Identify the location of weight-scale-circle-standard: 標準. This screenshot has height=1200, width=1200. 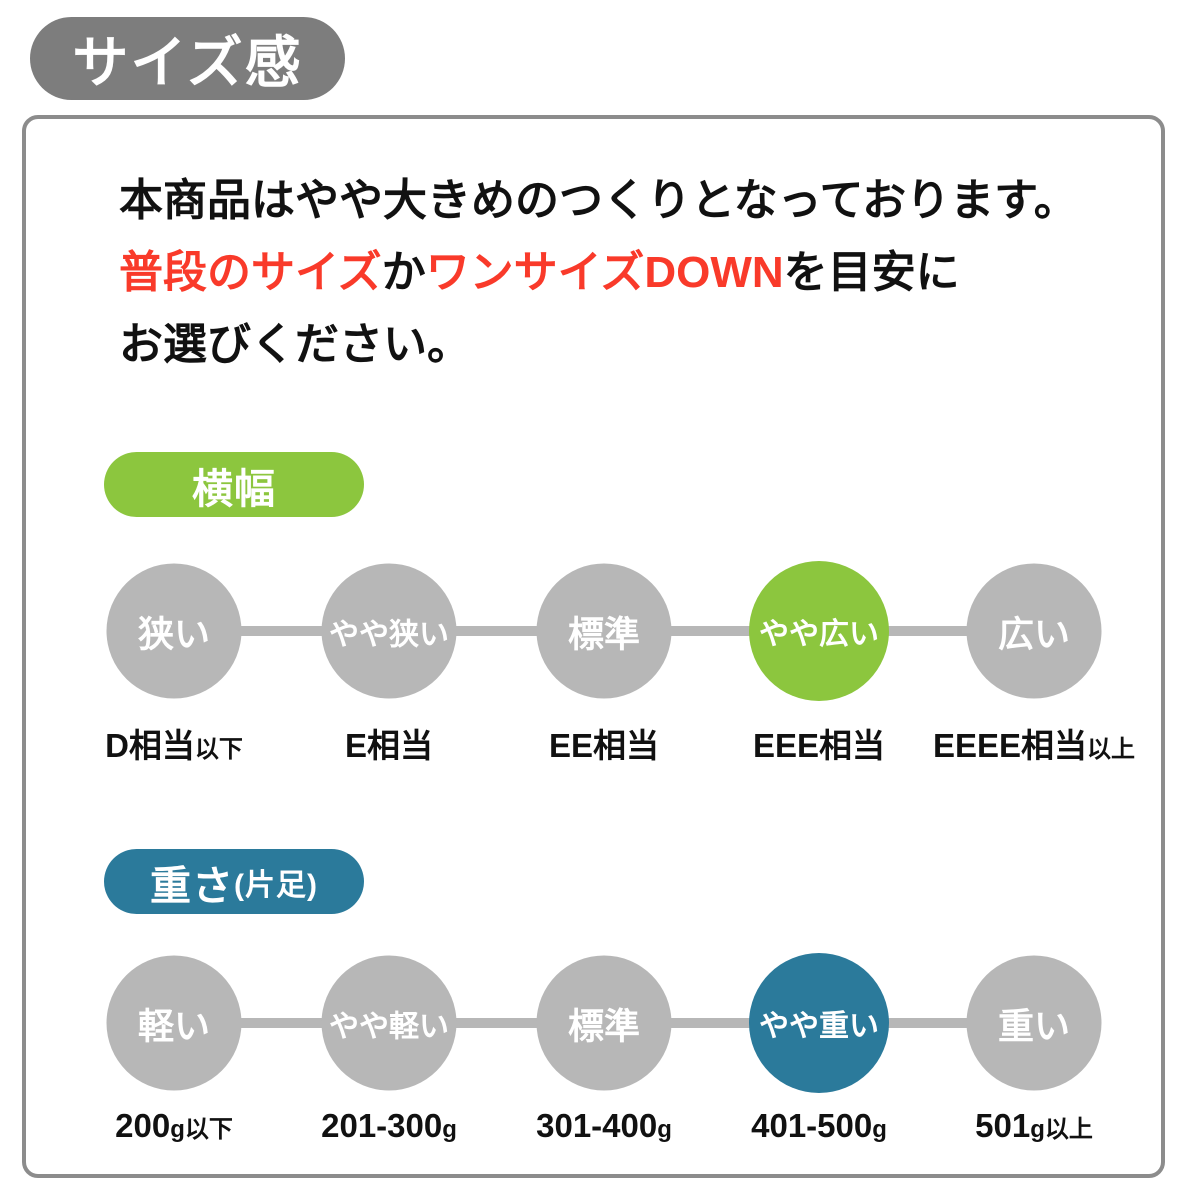
(604, 1023).